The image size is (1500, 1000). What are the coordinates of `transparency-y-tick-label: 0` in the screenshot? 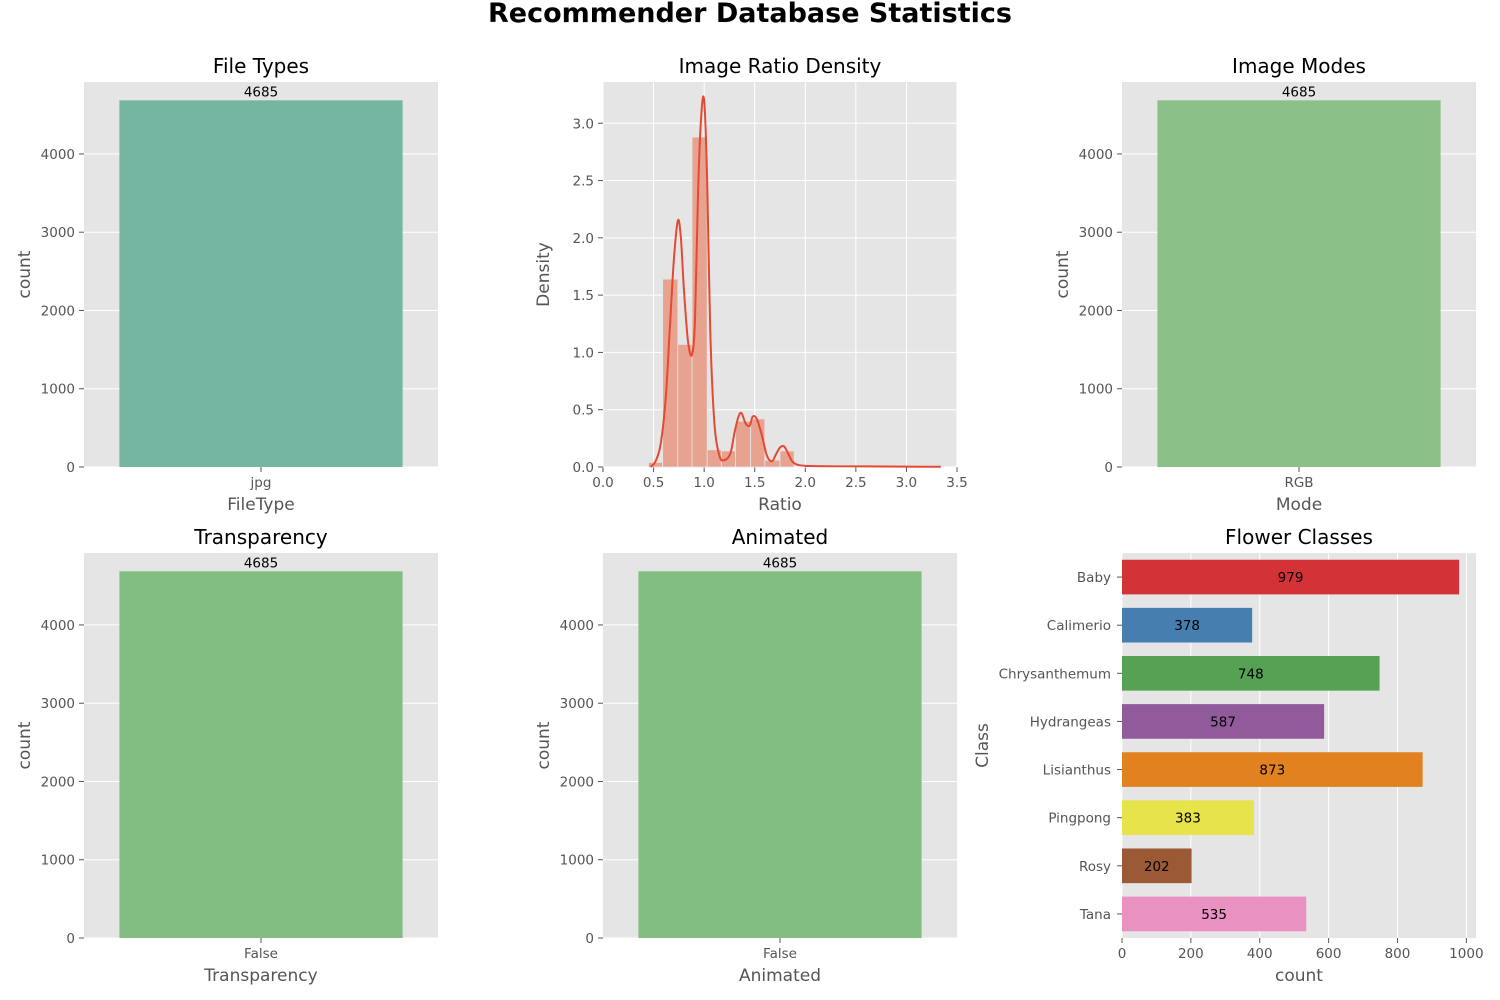 It's located at (70, 939).